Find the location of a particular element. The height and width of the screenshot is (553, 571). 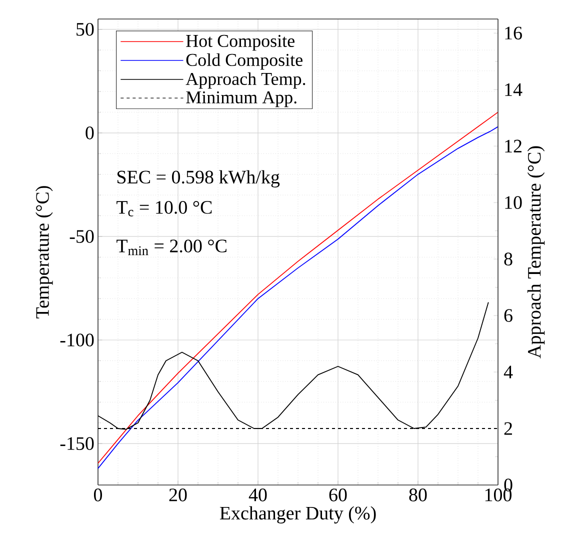

y-tick-label: -50 is located at coordinates (82, 236).